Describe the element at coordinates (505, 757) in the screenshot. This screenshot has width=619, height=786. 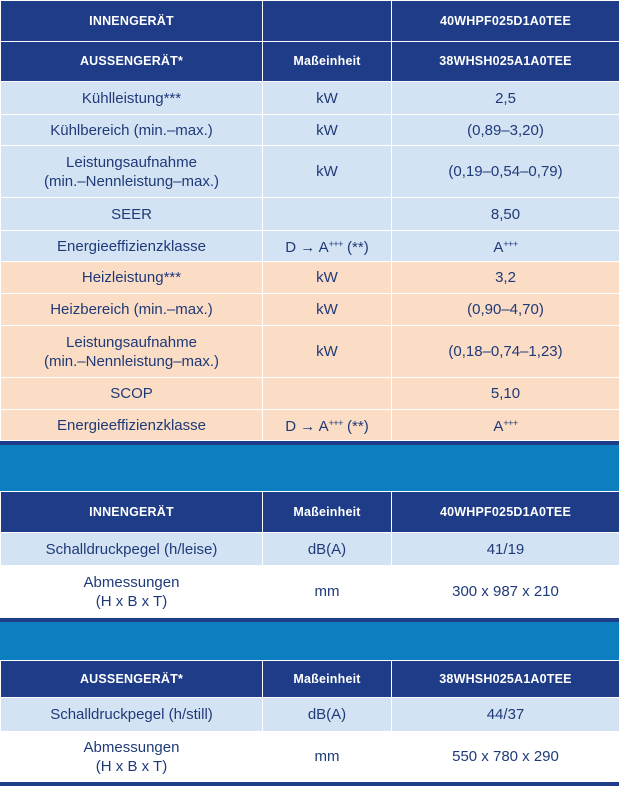
I see `row-value: 550 x 780 x 290` at that location.